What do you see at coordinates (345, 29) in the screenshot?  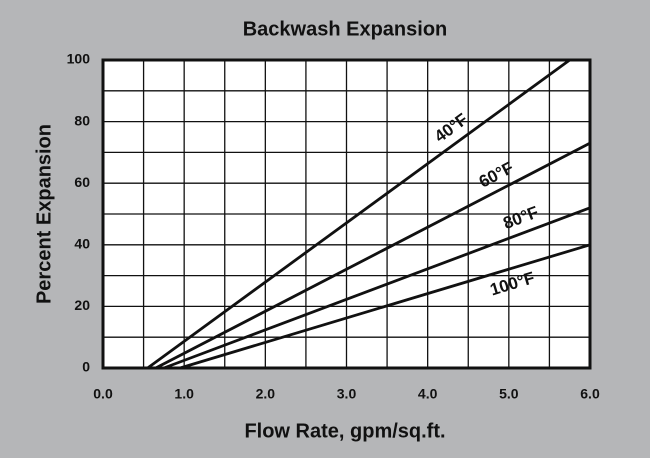 I see `chart-title: Backwash Expansion` at bounding box center [345, 29].